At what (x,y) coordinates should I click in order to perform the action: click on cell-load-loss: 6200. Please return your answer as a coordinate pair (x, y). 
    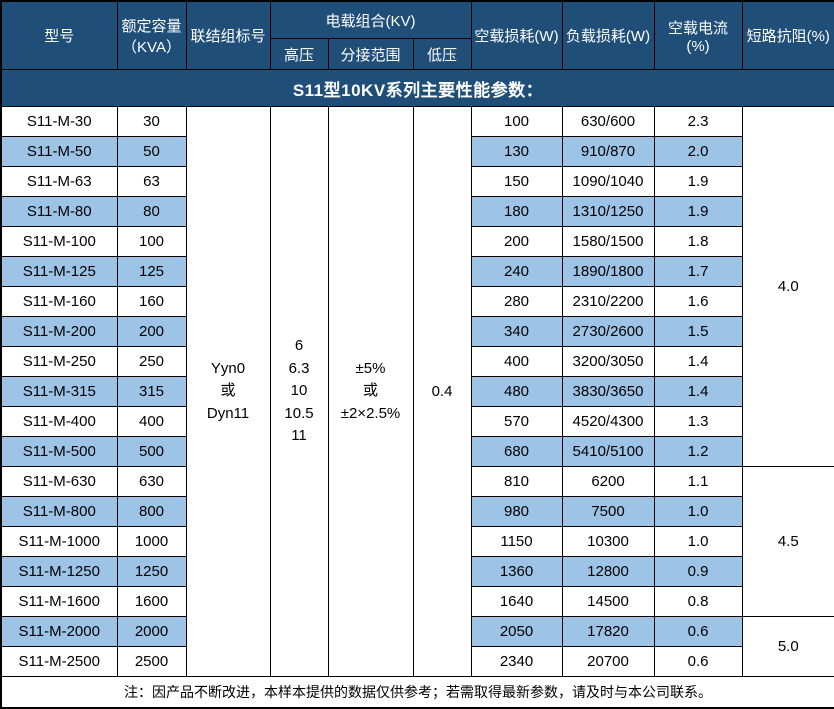
    Looking at the image, I should click on (608, 481).